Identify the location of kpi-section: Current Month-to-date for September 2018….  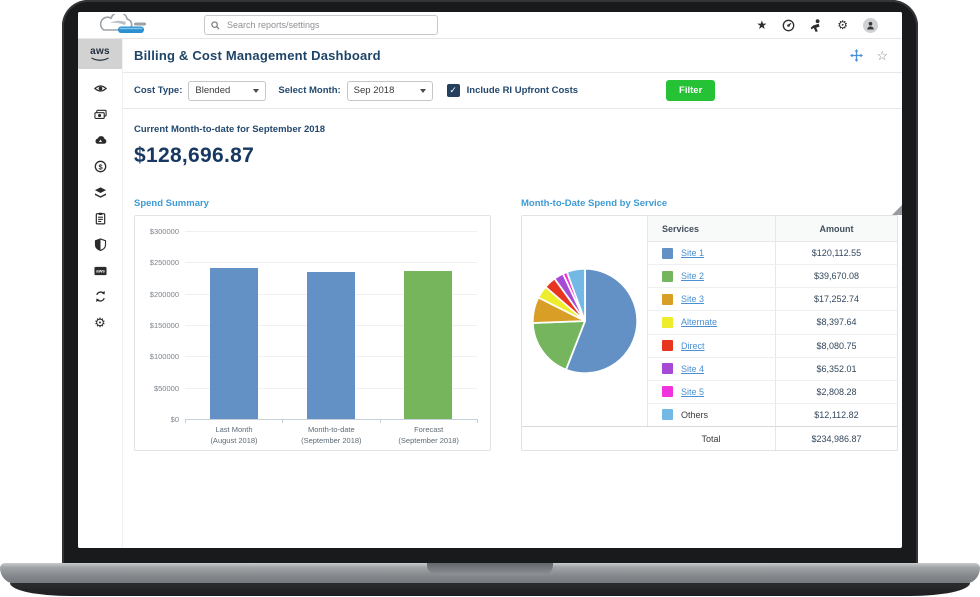
(512, 138).